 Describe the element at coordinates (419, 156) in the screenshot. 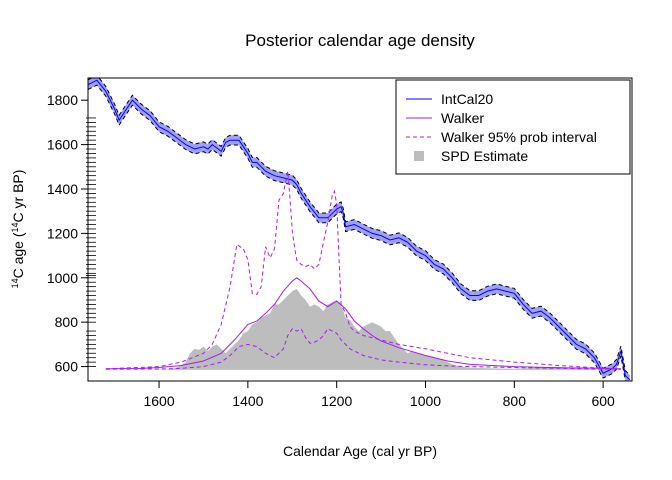

I see `legend-key-spd` at that location.